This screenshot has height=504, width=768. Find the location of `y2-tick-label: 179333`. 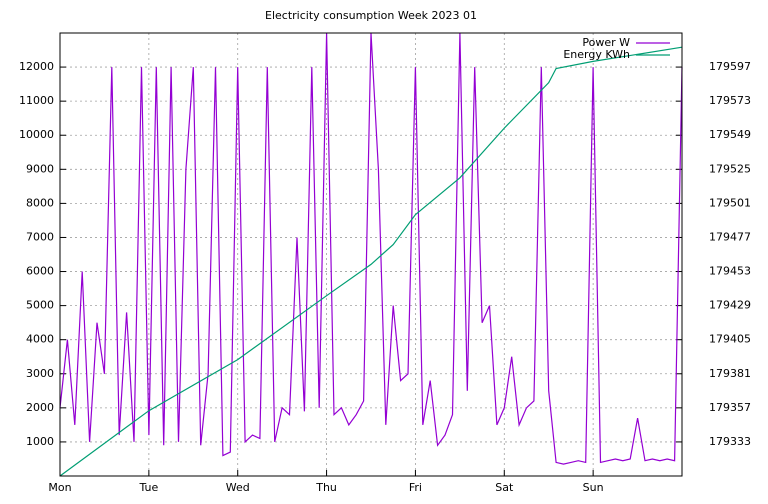

y2-tick-label: 179333 is located at coordinates (730, 441).